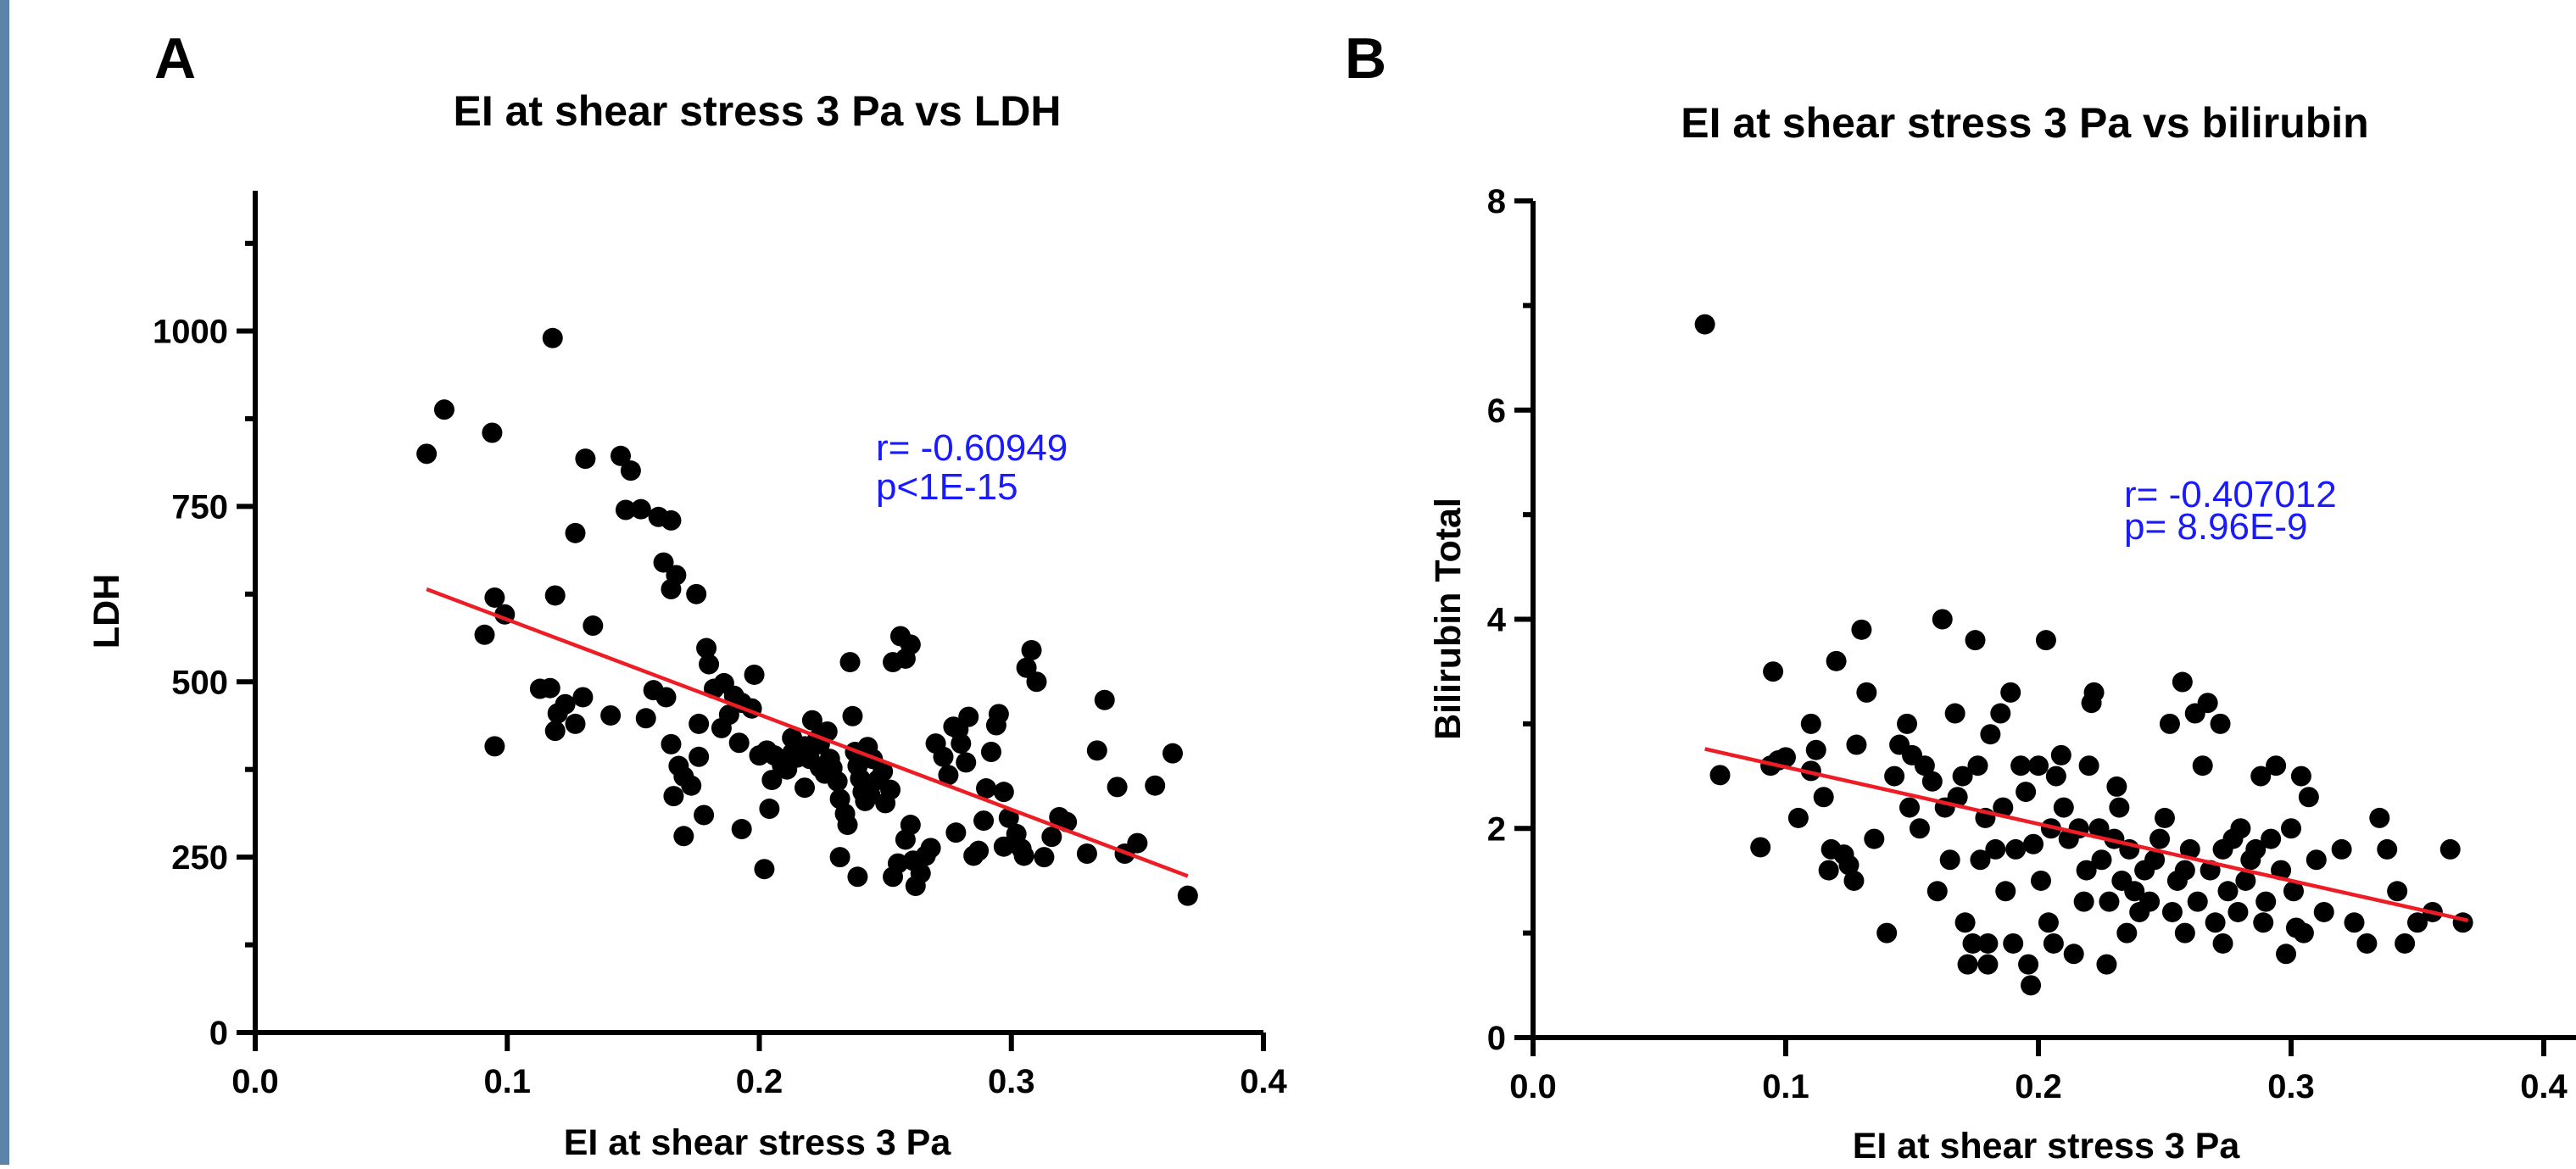  I want to click on panel-a-r-value: r= -0.60949, so click(972, 448).